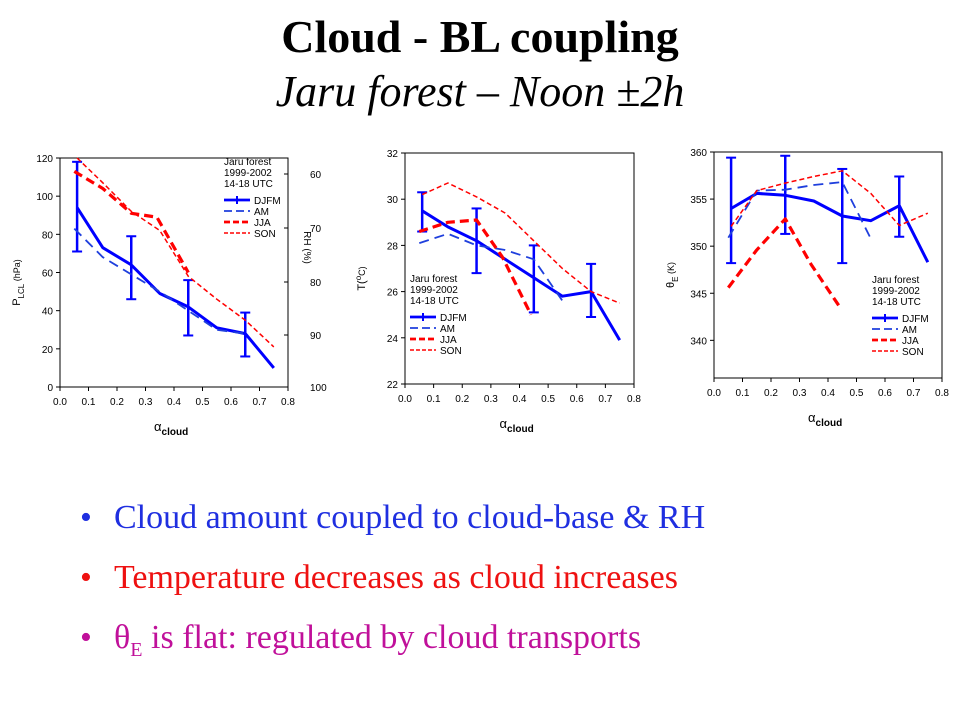 The height and width of the screenshot is (720, 960). Describe the element at coordinates (393, 246) in the screenshot. I see `y-tick-label: 28` at that location.